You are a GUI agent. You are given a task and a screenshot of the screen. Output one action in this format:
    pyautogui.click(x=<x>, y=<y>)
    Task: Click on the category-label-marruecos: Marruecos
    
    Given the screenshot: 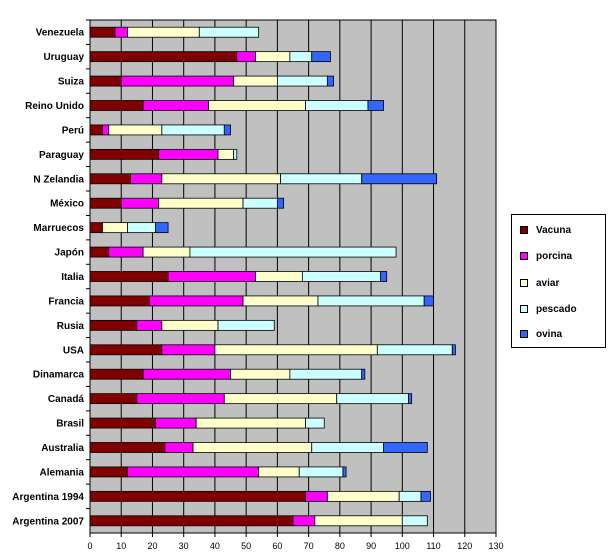 What is the action you would take?
    pyautogui.click(x=58, y=228)
    